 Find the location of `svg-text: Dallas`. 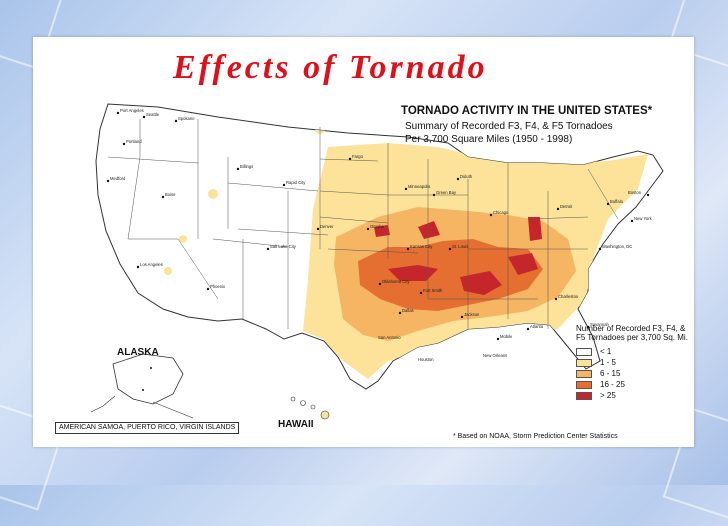

svg-text: Dallas is located at coordinates (408, 310).